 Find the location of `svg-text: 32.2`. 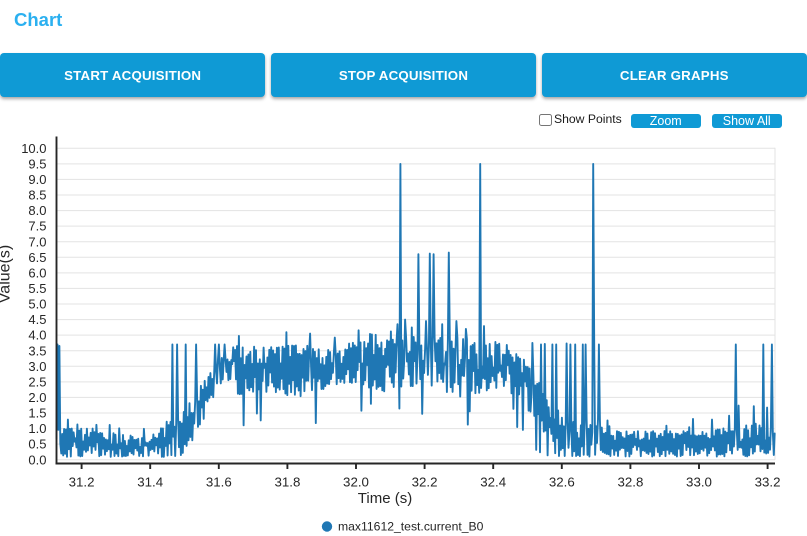

svg-text: 32.2 is located at coordinates (425, 482).